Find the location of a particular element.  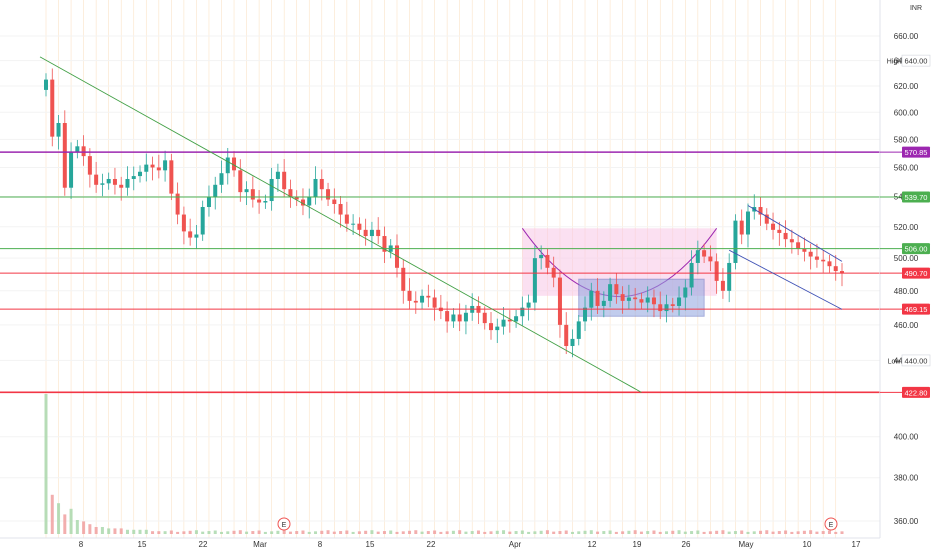

price-level-label: 539.70 is located at coordinates (916, 197).